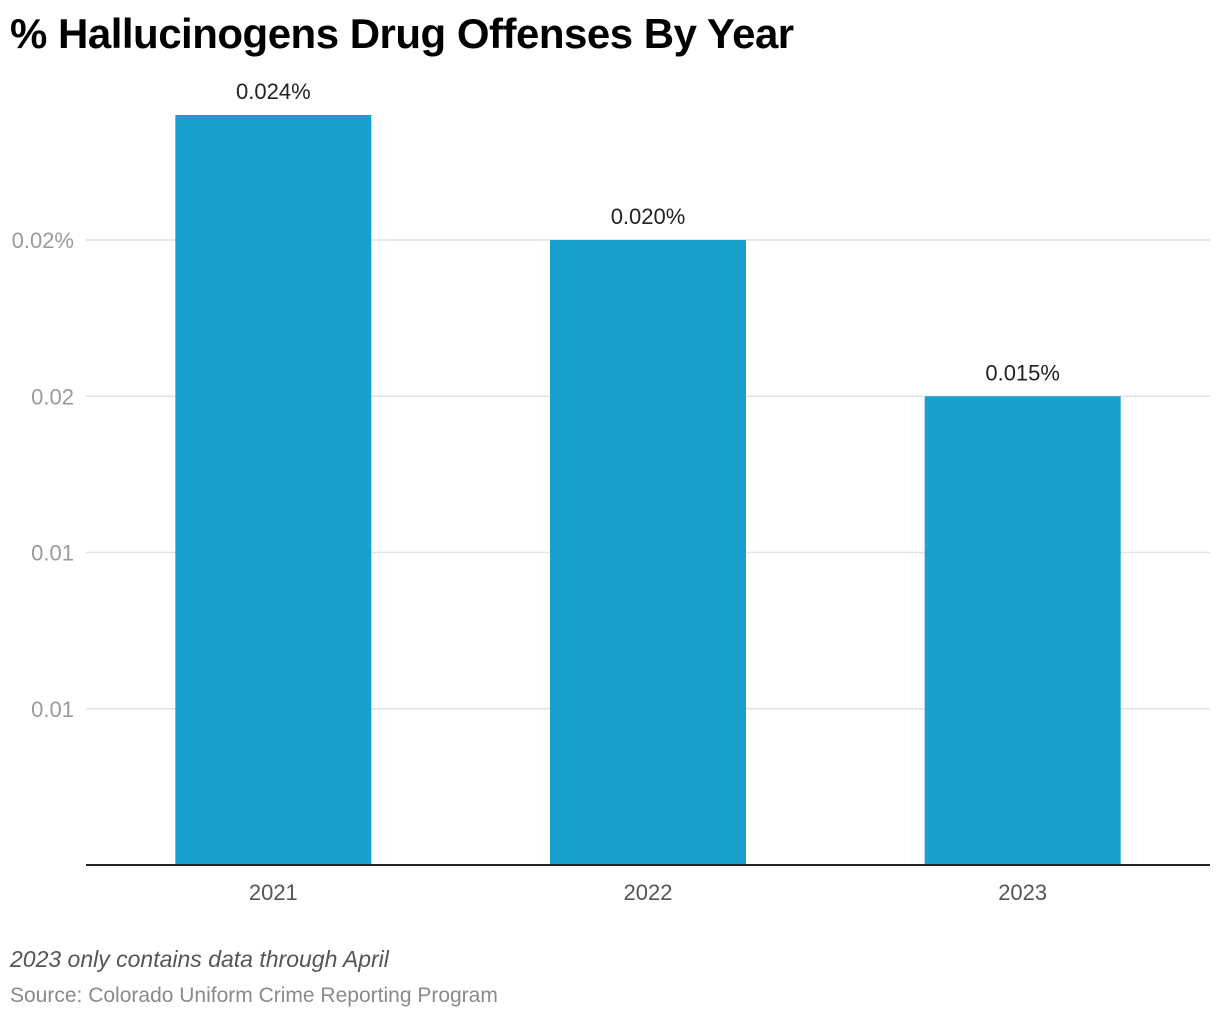  Describe the element at coordinates (648, 552) in the screenshot. I see `bar-2022` at that location.